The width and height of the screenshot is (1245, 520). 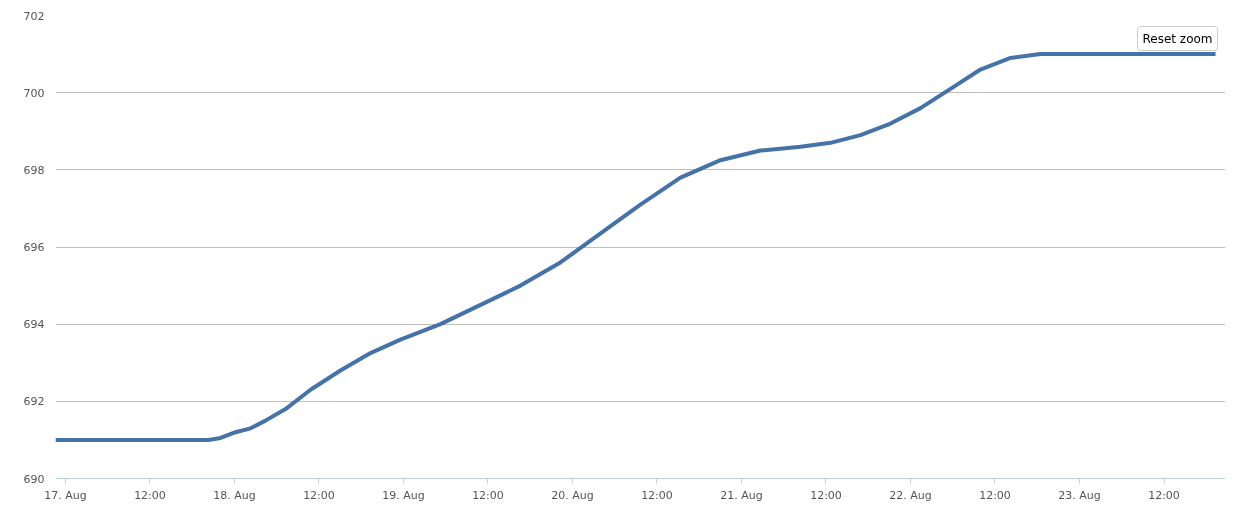 What do you see at coordinates (34, 93) in the screenshot?
I see `y-tick-label: 700` at bounding box center [34, 93].